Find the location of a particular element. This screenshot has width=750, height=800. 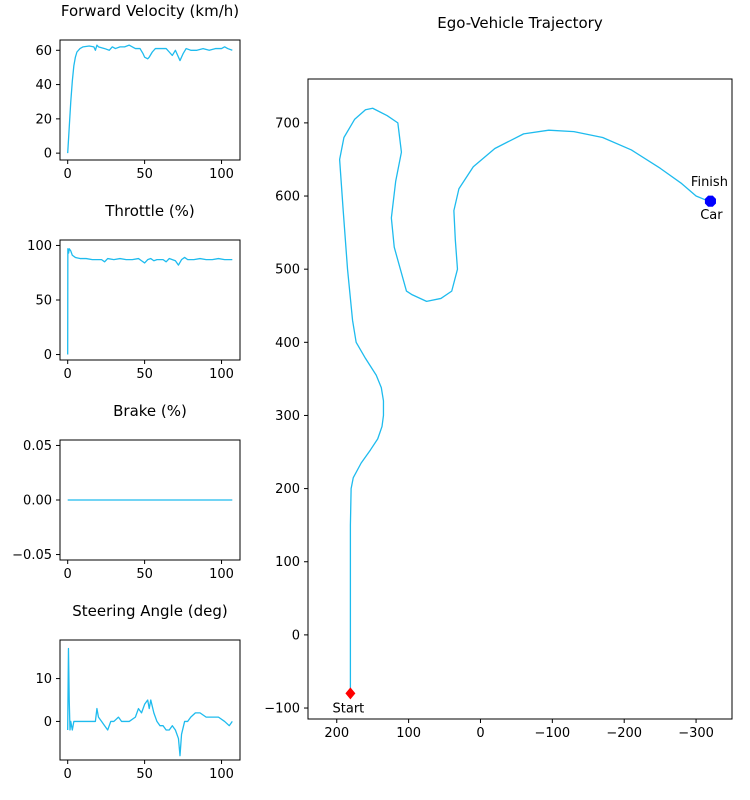

chart-title-velocity: Forward Velocity (km/h) is located at coordinates (150, 11).